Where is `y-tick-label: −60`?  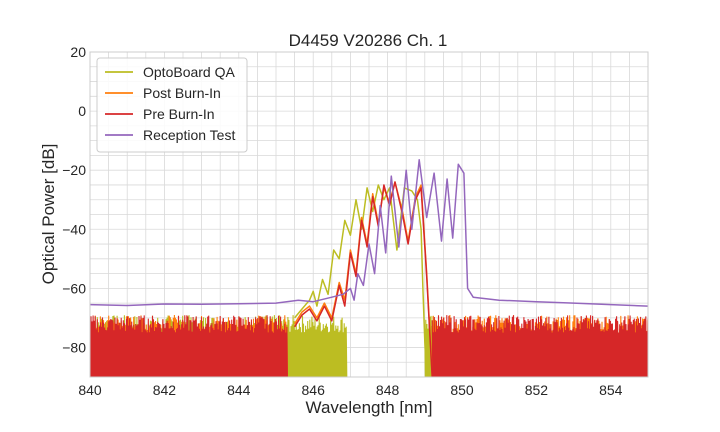 y-tick-label: −60 is located at coordinates (74, 288).